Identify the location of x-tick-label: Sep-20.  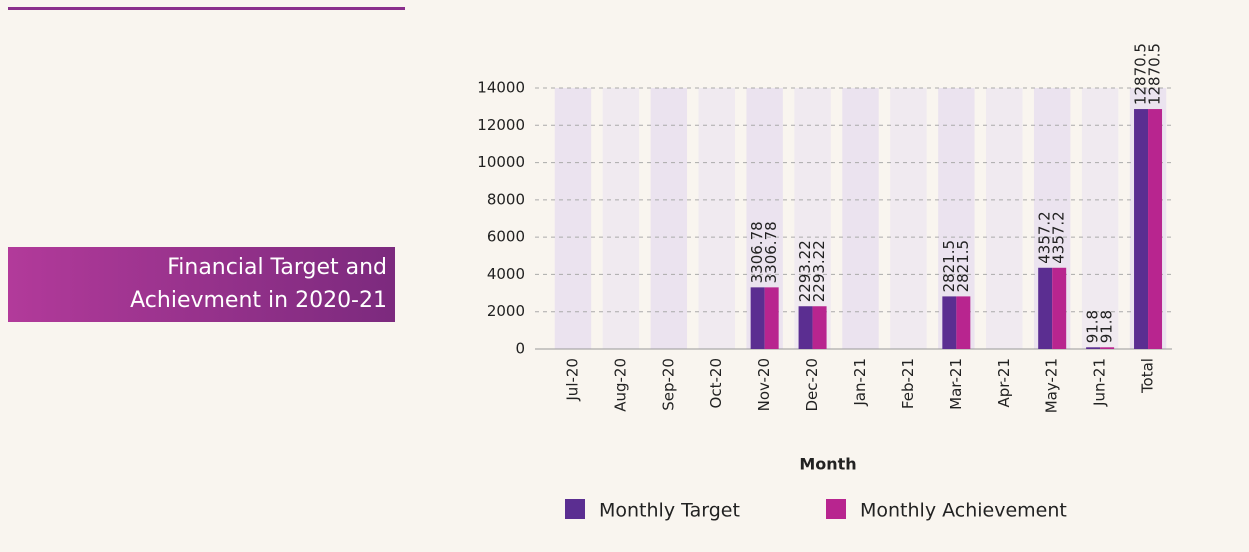
(668, 384).